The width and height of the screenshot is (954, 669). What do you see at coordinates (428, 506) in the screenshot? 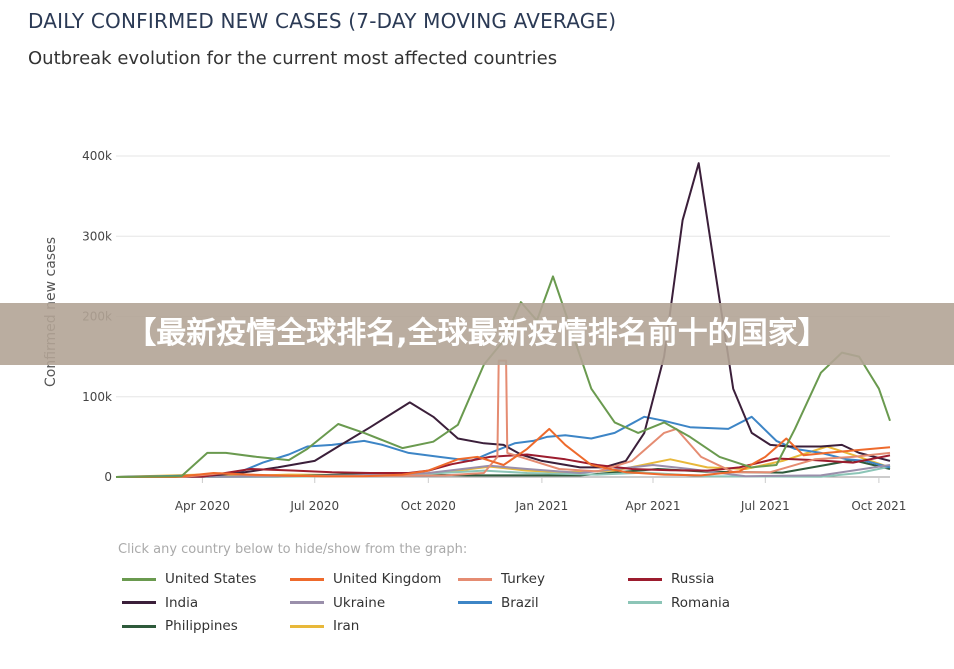
I see `x-tick-label: Oct 2020` at bounding box center [428, 506].